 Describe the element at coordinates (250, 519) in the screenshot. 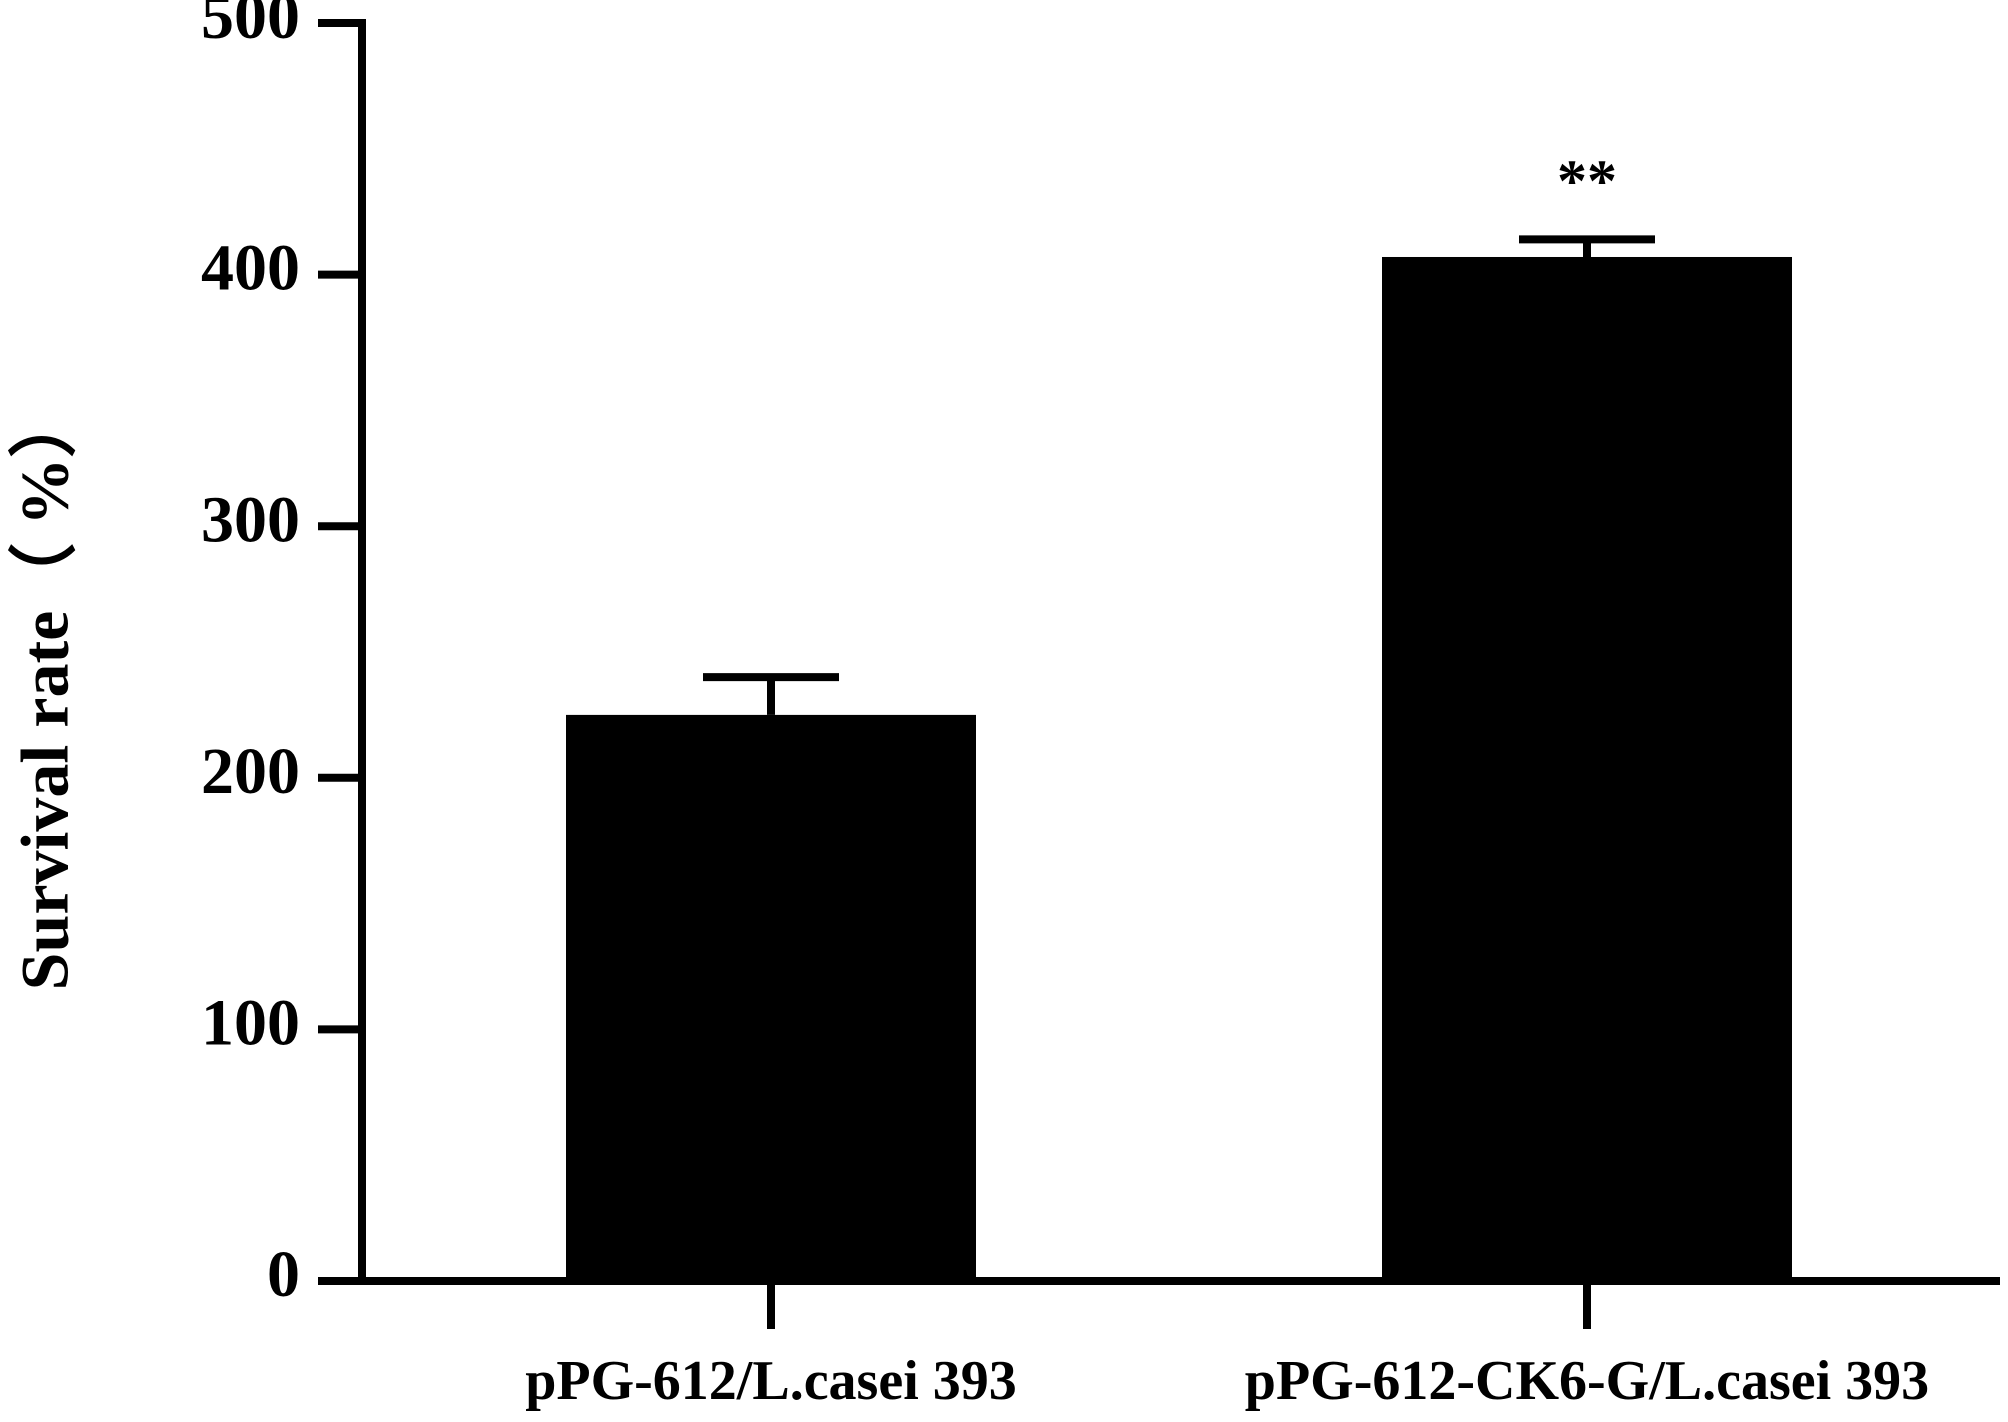

I see `y-tick-label: 300` at that location.